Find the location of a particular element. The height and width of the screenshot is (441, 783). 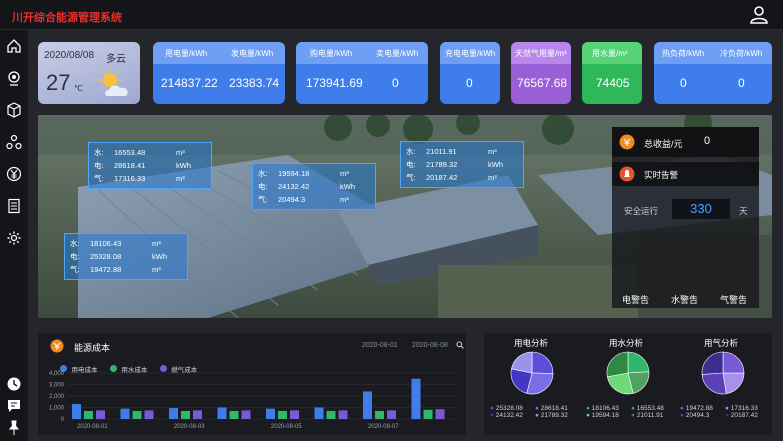

message-icon is located at coordinates (14, 406).